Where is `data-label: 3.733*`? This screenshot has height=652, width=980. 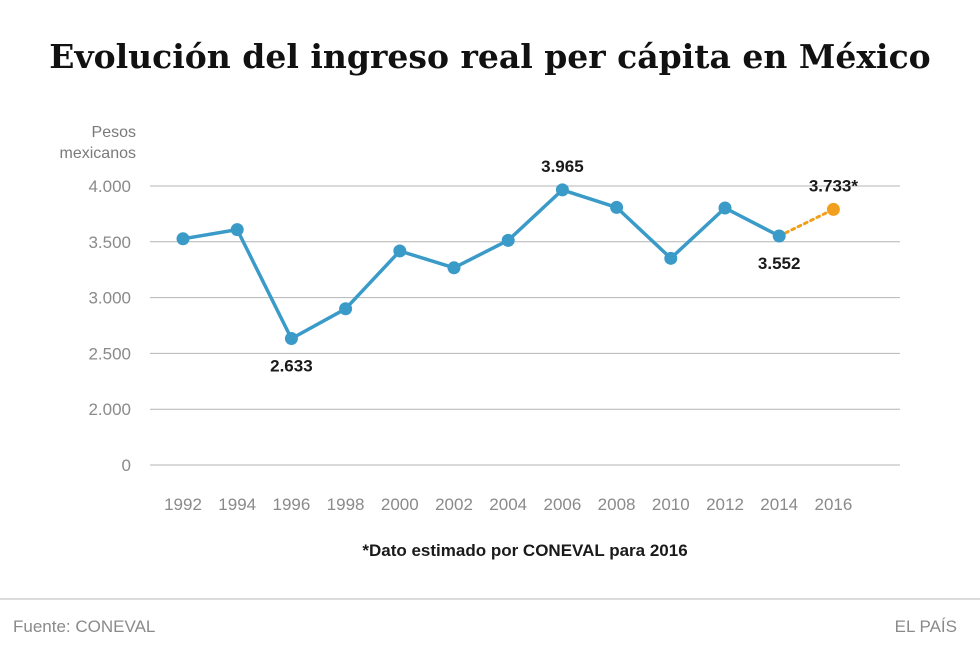 data-label: 3.733* is located at coordinates (834, 185).